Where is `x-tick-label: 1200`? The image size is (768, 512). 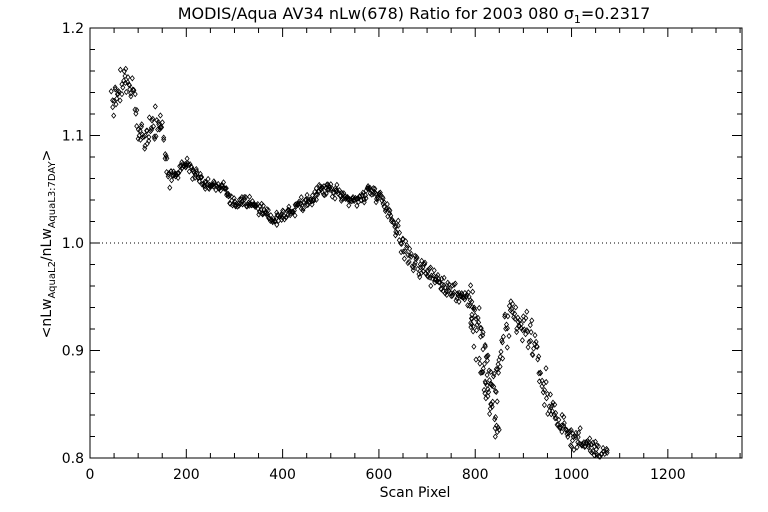
x-tick-label: 1200 is located at coordinates (668, 475).